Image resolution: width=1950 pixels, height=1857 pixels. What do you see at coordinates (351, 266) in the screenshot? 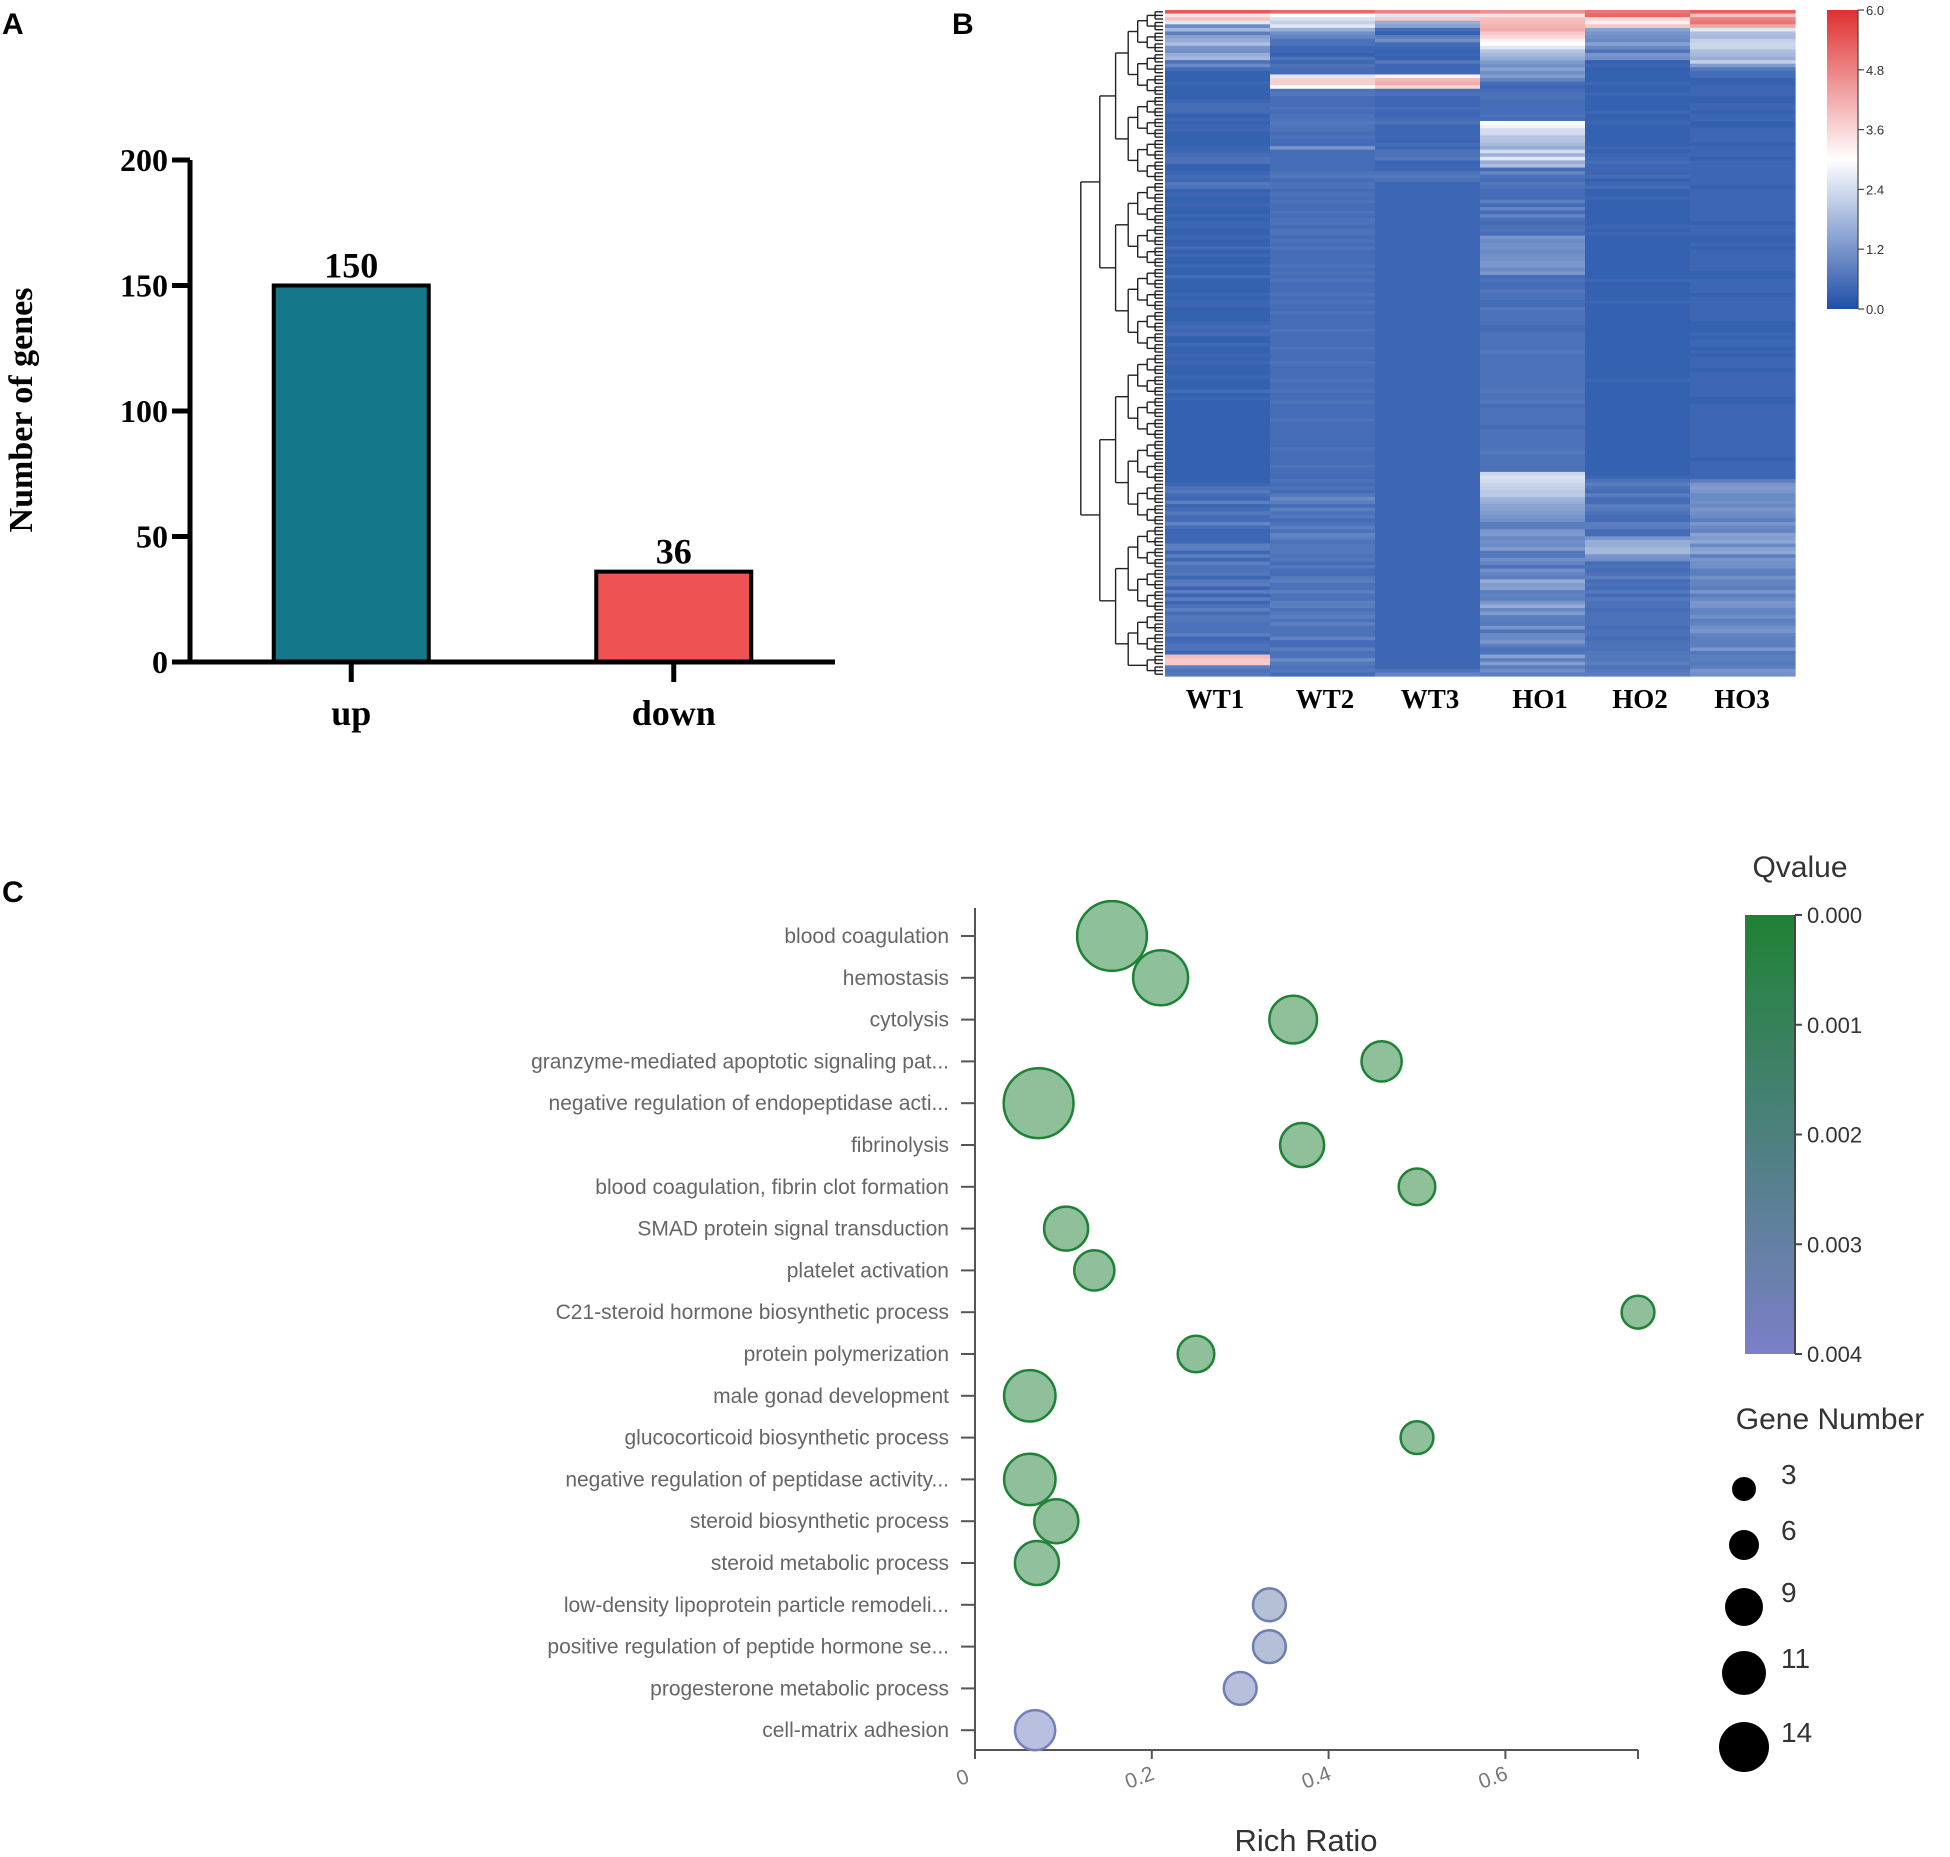
I see `data-label: 150` at bounding box center [351, 266].